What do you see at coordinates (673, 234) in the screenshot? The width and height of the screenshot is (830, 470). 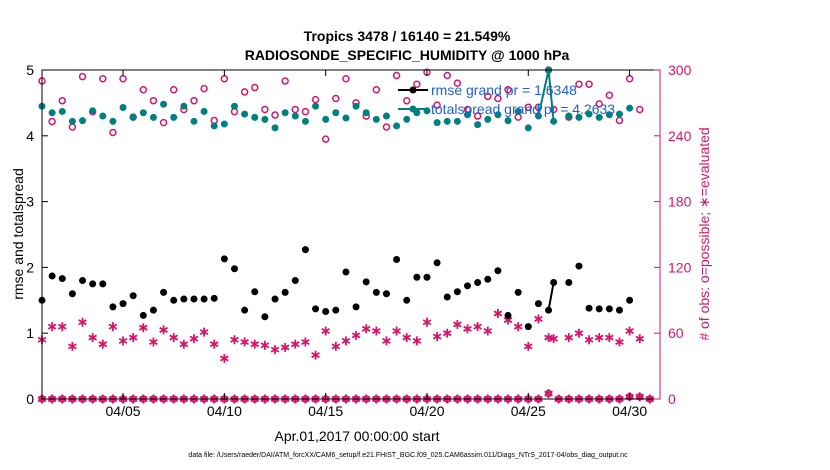 I see `y-axis-right: 0 60 120 180 240 300` at bounding box center [673, 234].